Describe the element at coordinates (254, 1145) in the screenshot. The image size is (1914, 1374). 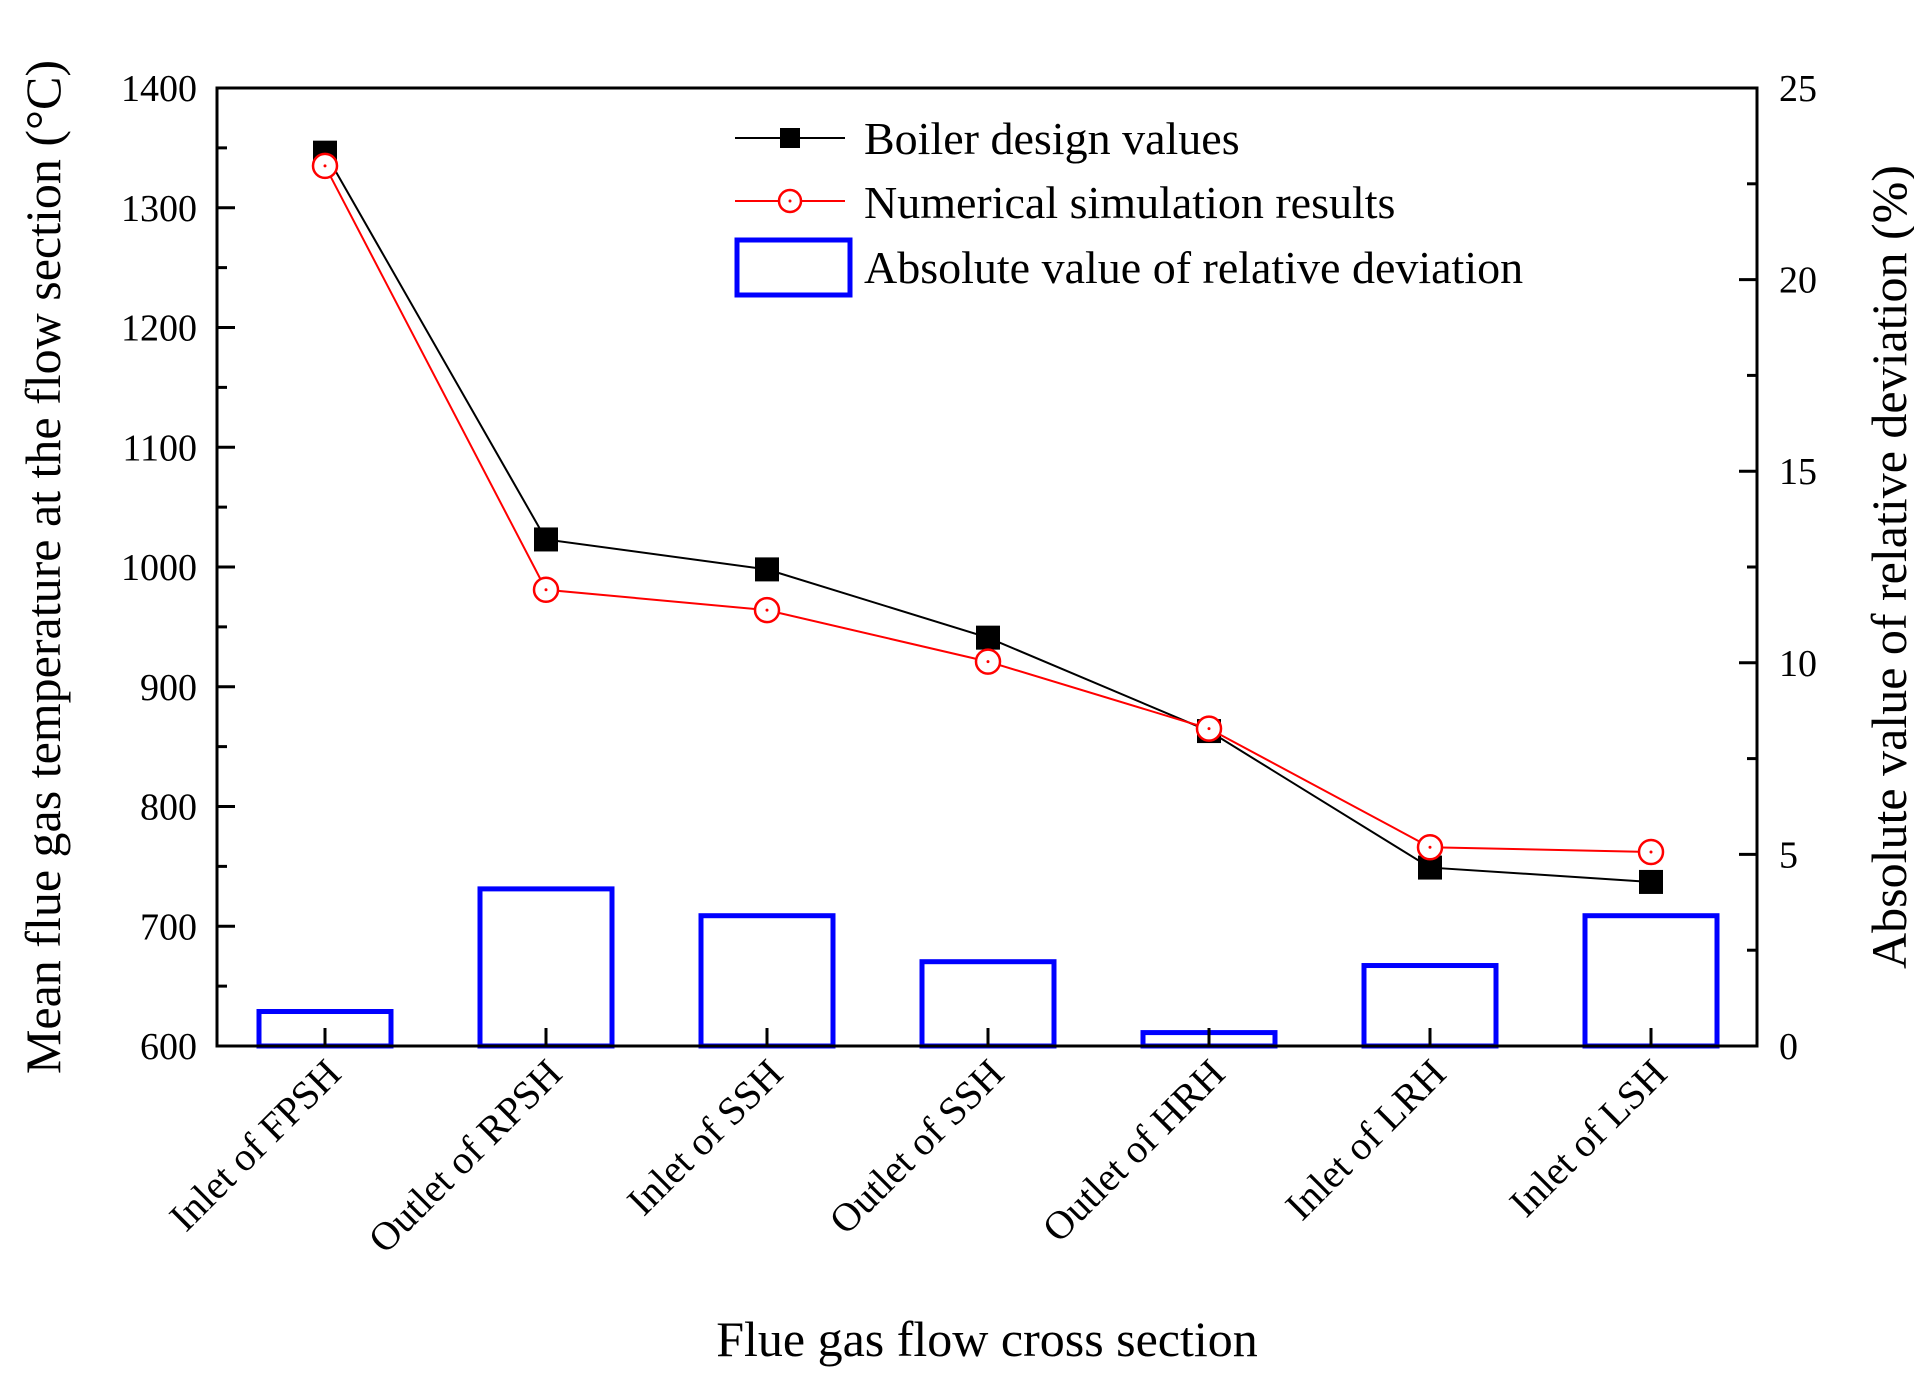
I see `x-tick-label: Inlet of FPSH` at that location.